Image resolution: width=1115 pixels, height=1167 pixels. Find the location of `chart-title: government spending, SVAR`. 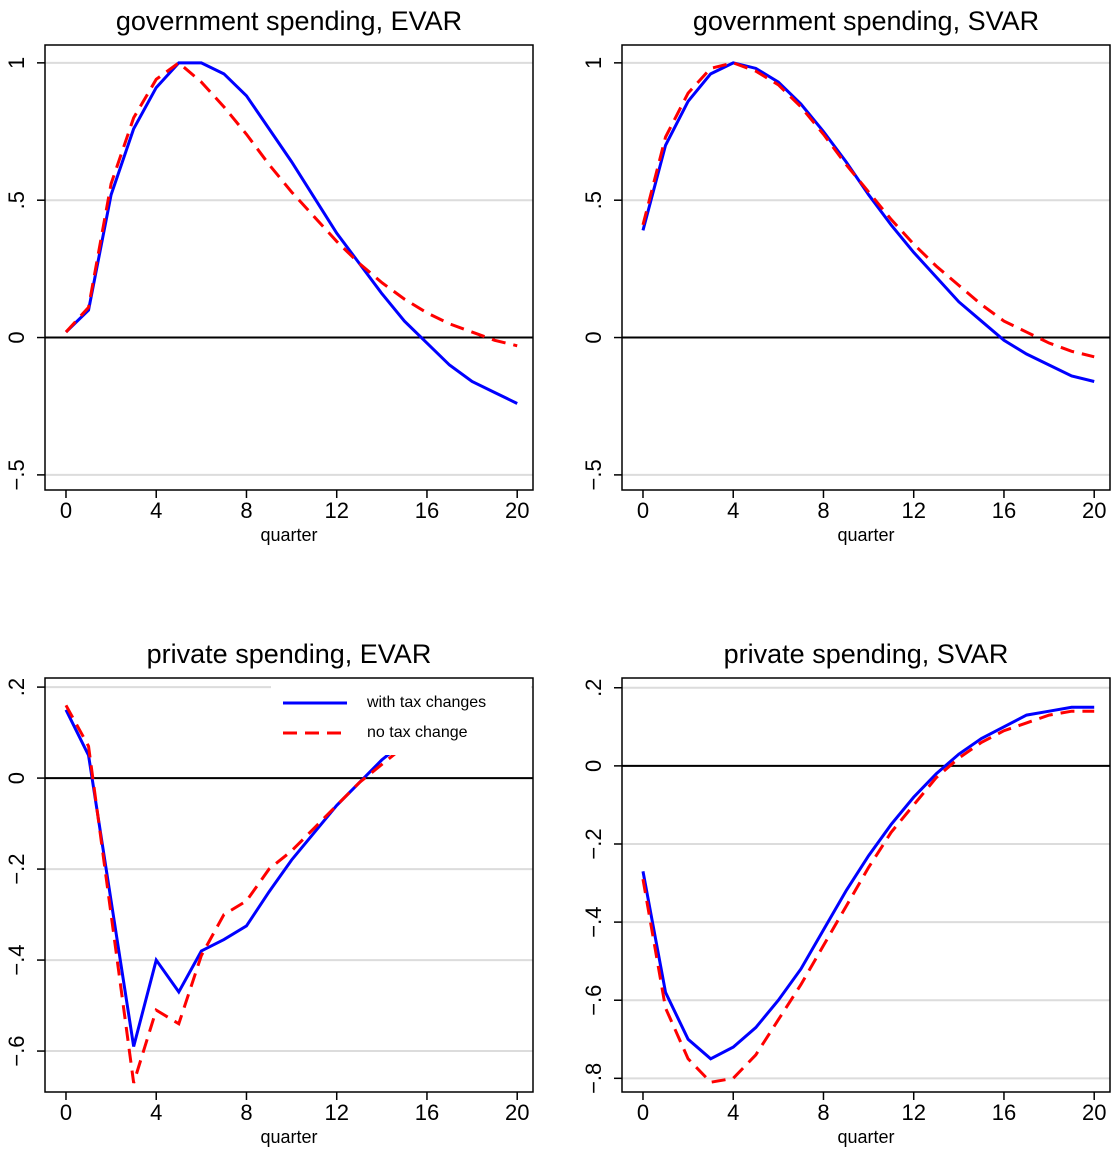

chart-title: government spending, SVAR is located at coordinates (866, 21).